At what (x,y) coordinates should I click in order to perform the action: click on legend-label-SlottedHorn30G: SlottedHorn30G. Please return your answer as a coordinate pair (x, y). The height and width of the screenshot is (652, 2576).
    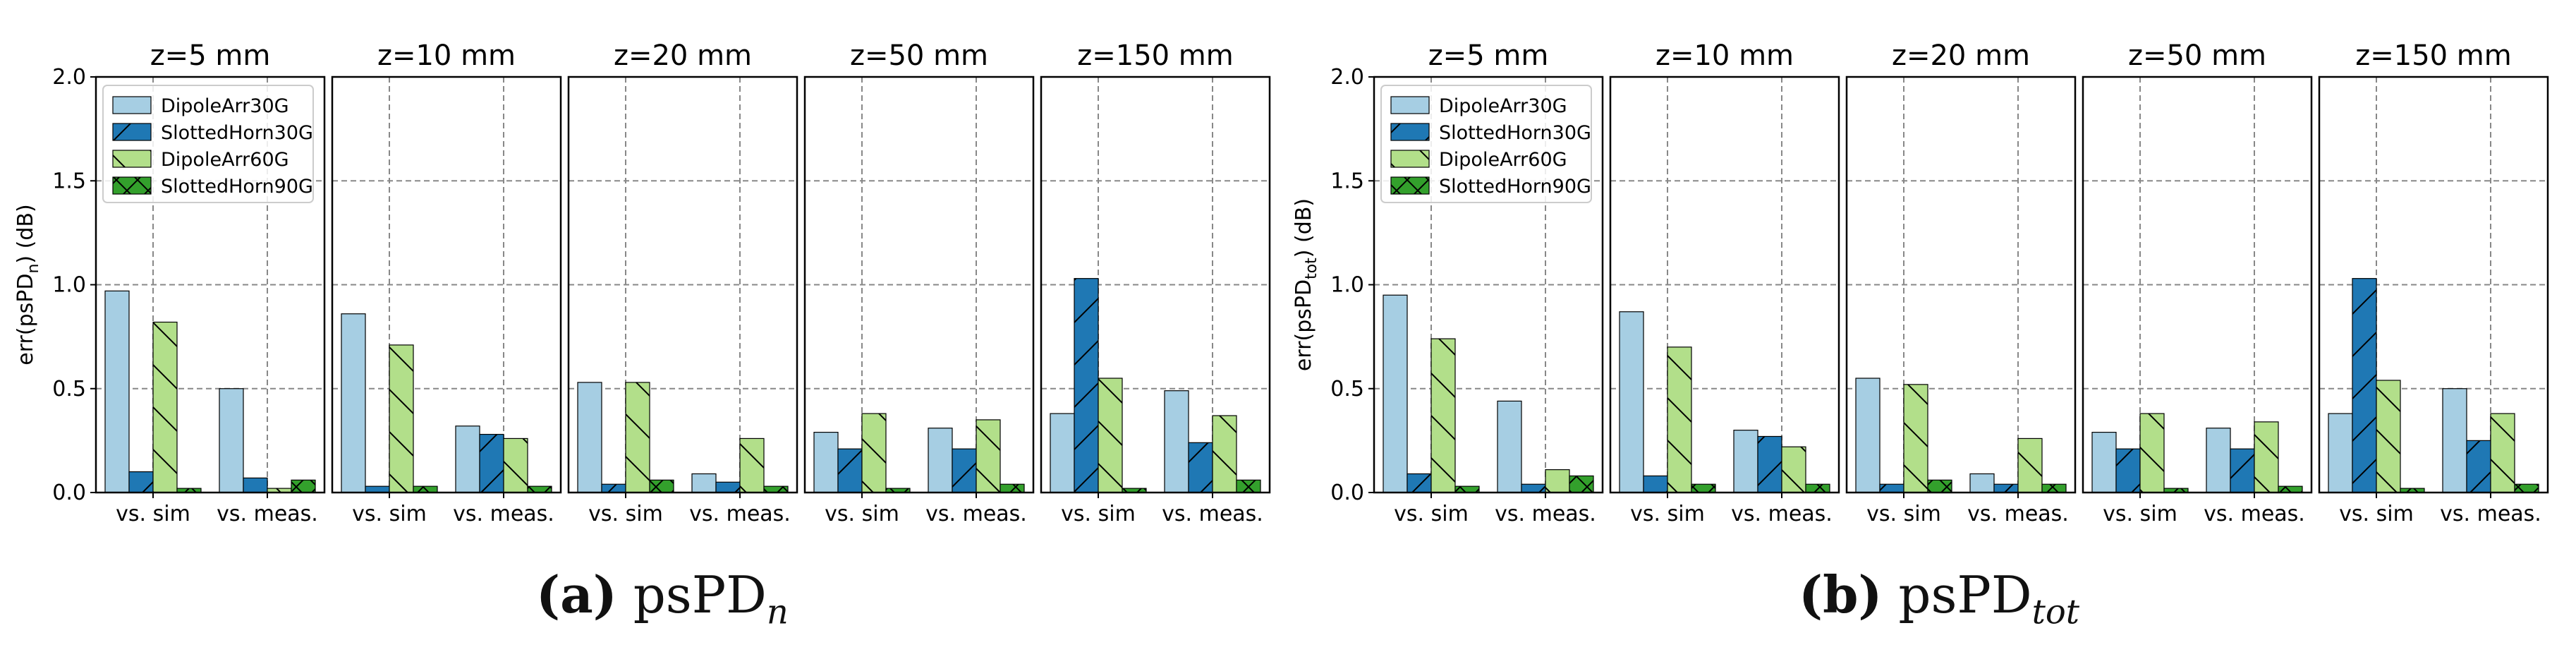
    Looking at the image, I should click on (1515, 133).